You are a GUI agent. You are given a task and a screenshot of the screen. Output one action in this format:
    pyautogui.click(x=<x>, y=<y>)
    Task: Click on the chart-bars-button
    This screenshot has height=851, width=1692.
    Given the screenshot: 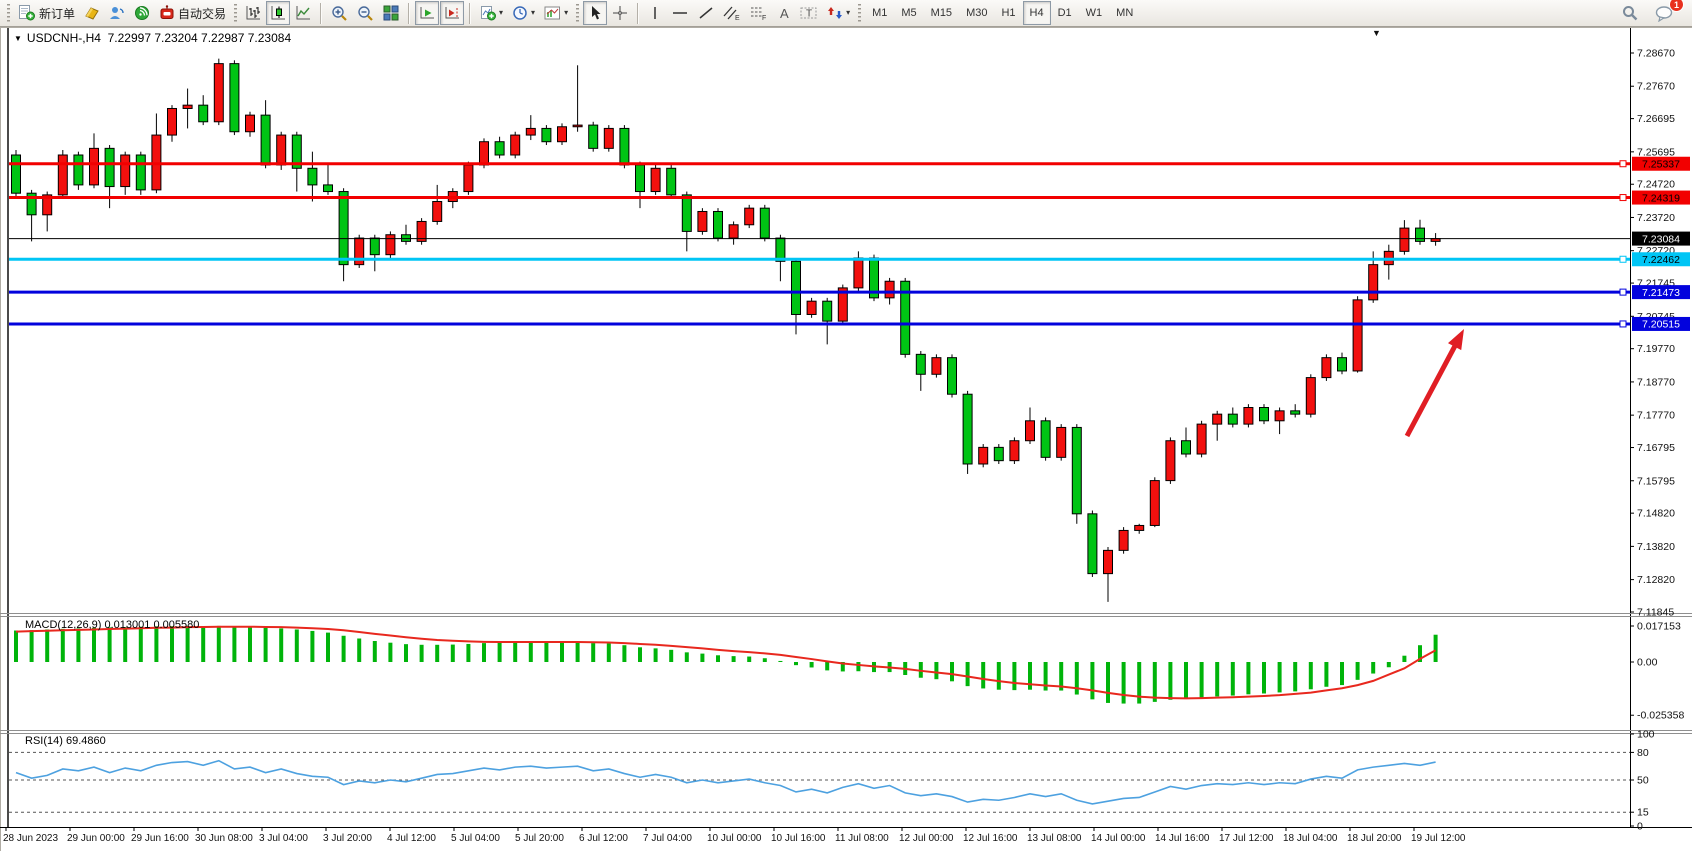 What is the action you would take?
    pyautogui.click(x=253, y=13)
    